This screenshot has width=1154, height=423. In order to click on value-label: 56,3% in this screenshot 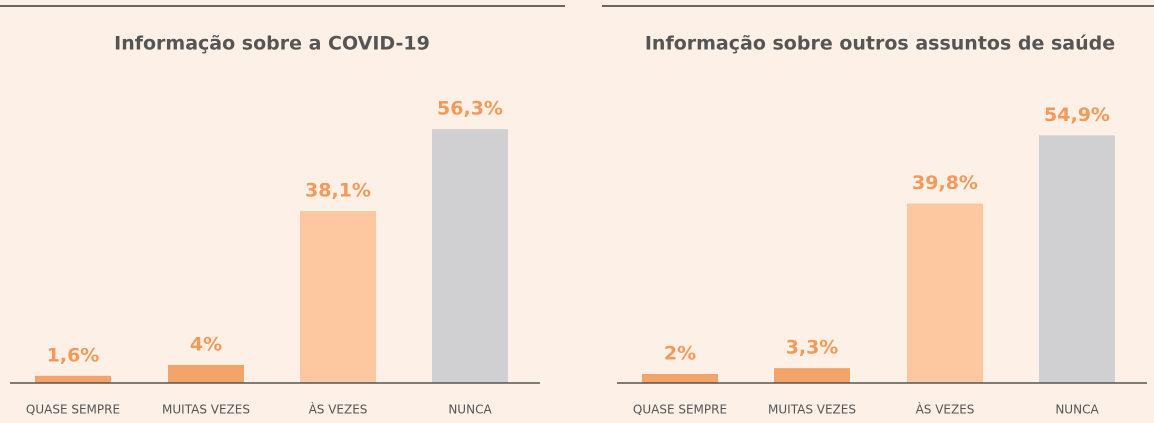, I will do `click(470, 109)`.